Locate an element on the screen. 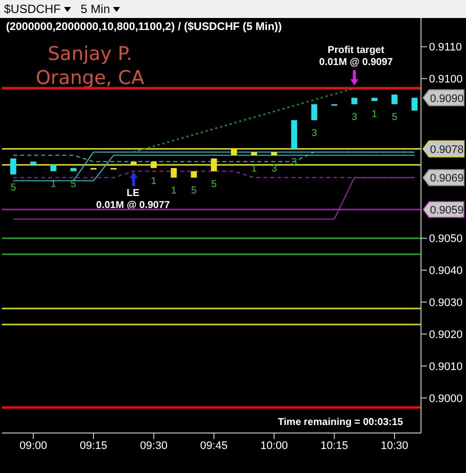 This screenshot has width=466, height=473. chart-title: (2000000,2000000,10,800,1100,2) / ($USDCHF (5 Min)) is located at coordinates (144, 27).